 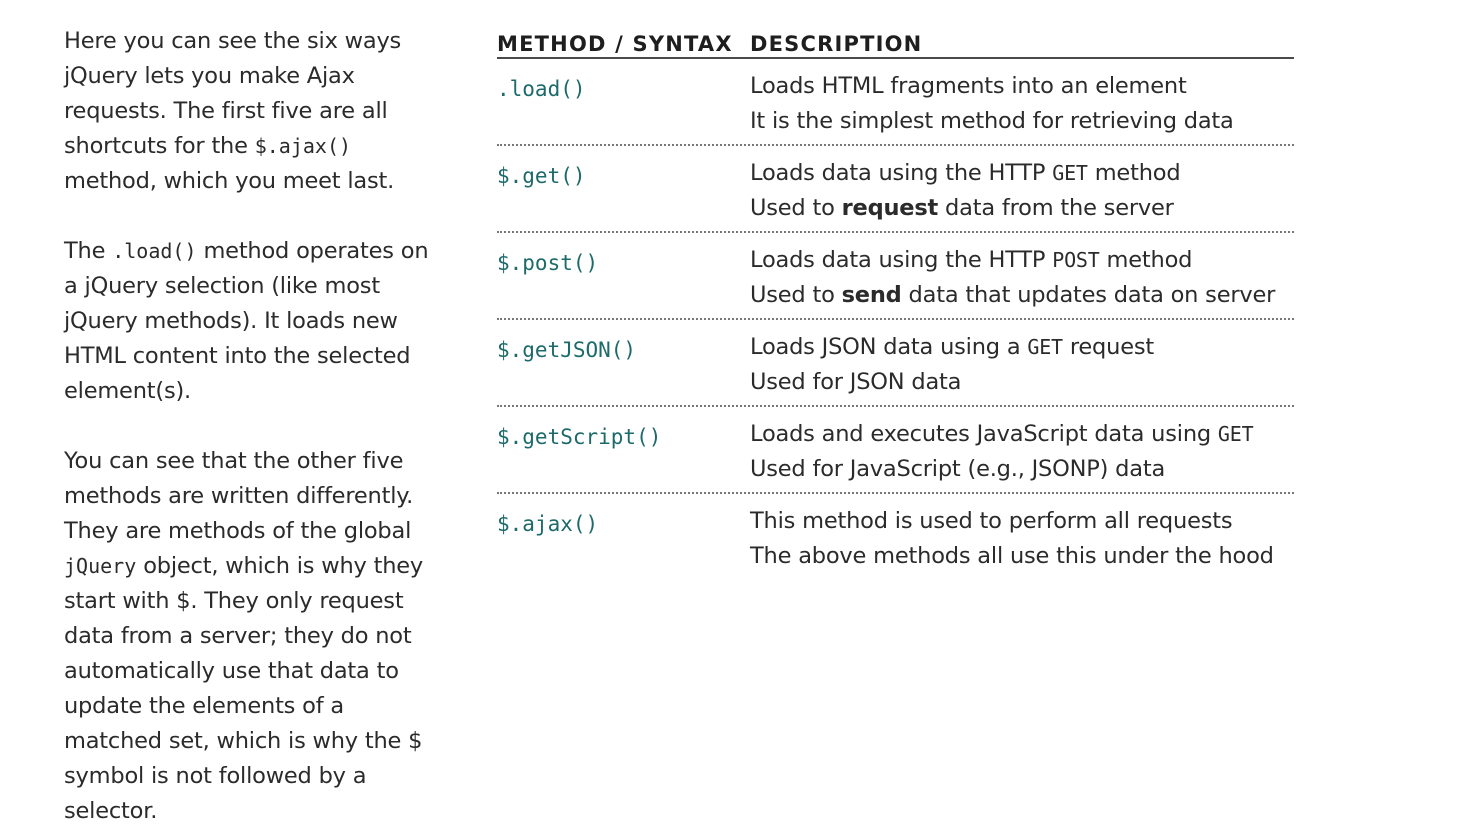 I want to click on description-line-1: Loads data using the HTTP GET method, so click(x=1022, y=173).